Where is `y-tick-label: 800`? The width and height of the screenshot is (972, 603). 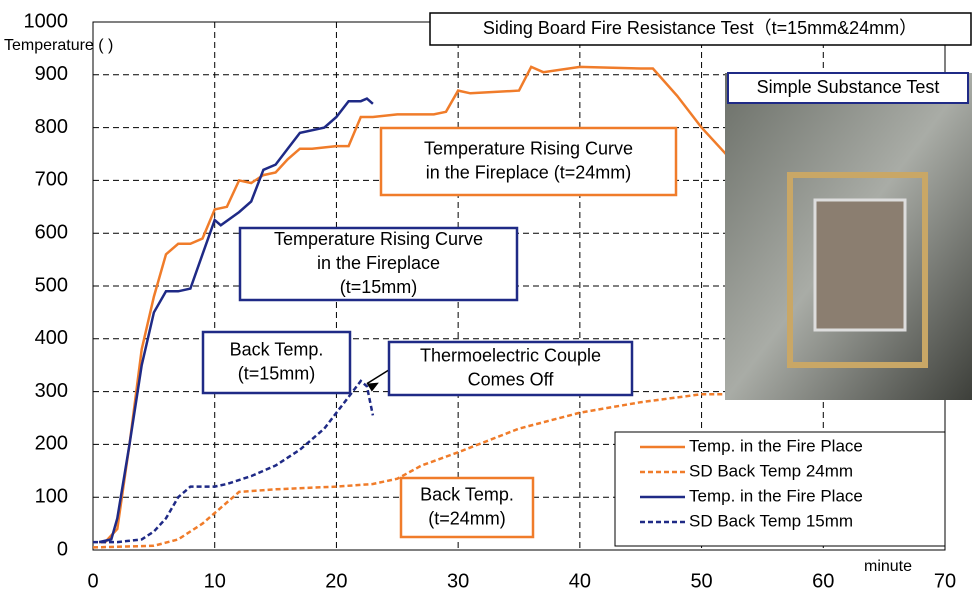
y-tick-label: 800 is located at coordinates (51, 127).